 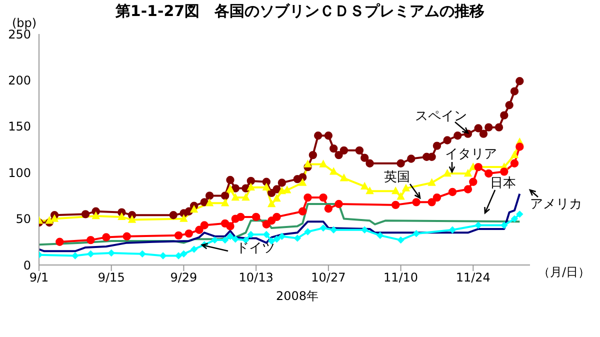 I want to click on y-tick-label: 0, so click(x=27, y=265).